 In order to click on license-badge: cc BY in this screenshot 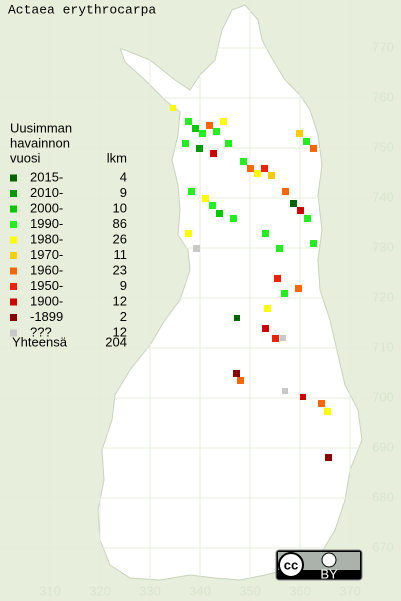, I will do `click(319, 565)`.